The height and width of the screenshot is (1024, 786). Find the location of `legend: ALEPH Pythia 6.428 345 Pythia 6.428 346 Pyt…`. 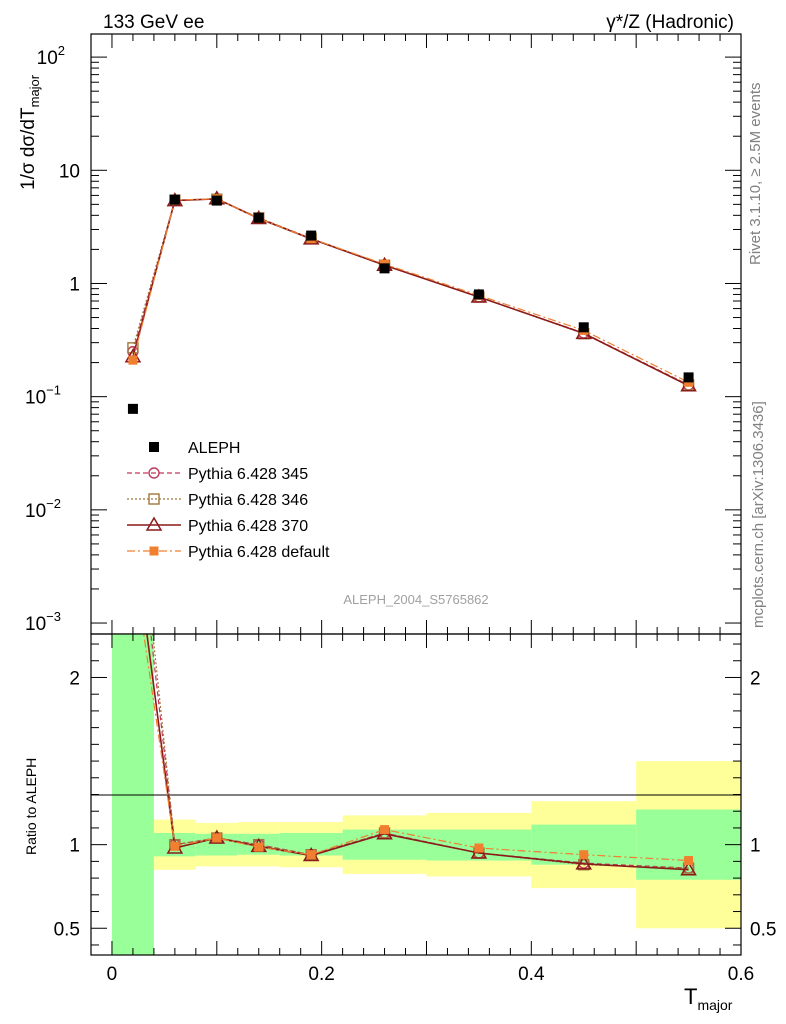

legend: ALEPH Pythia 6.428 345 Pythia 6.428 346 Pyt… is located at coordinates (228, 500).